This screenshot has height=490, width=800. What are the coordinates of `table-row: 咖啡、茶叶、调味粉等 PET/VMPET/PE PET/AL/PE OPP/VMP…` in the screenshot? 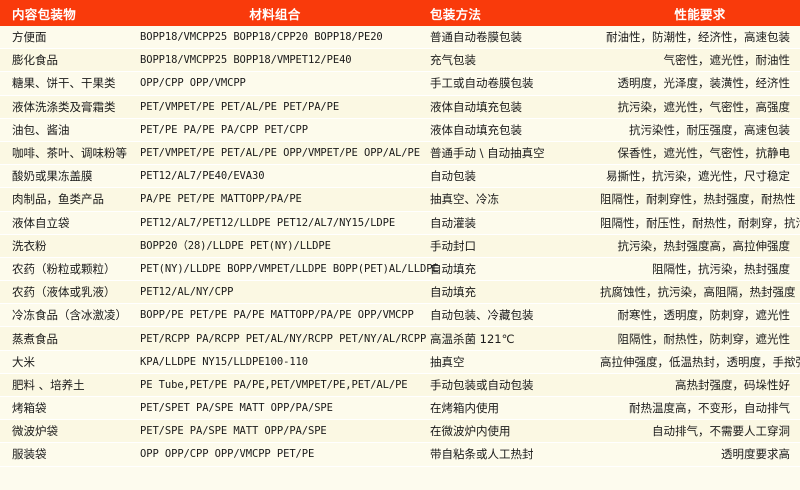 It's located at (400, 153).